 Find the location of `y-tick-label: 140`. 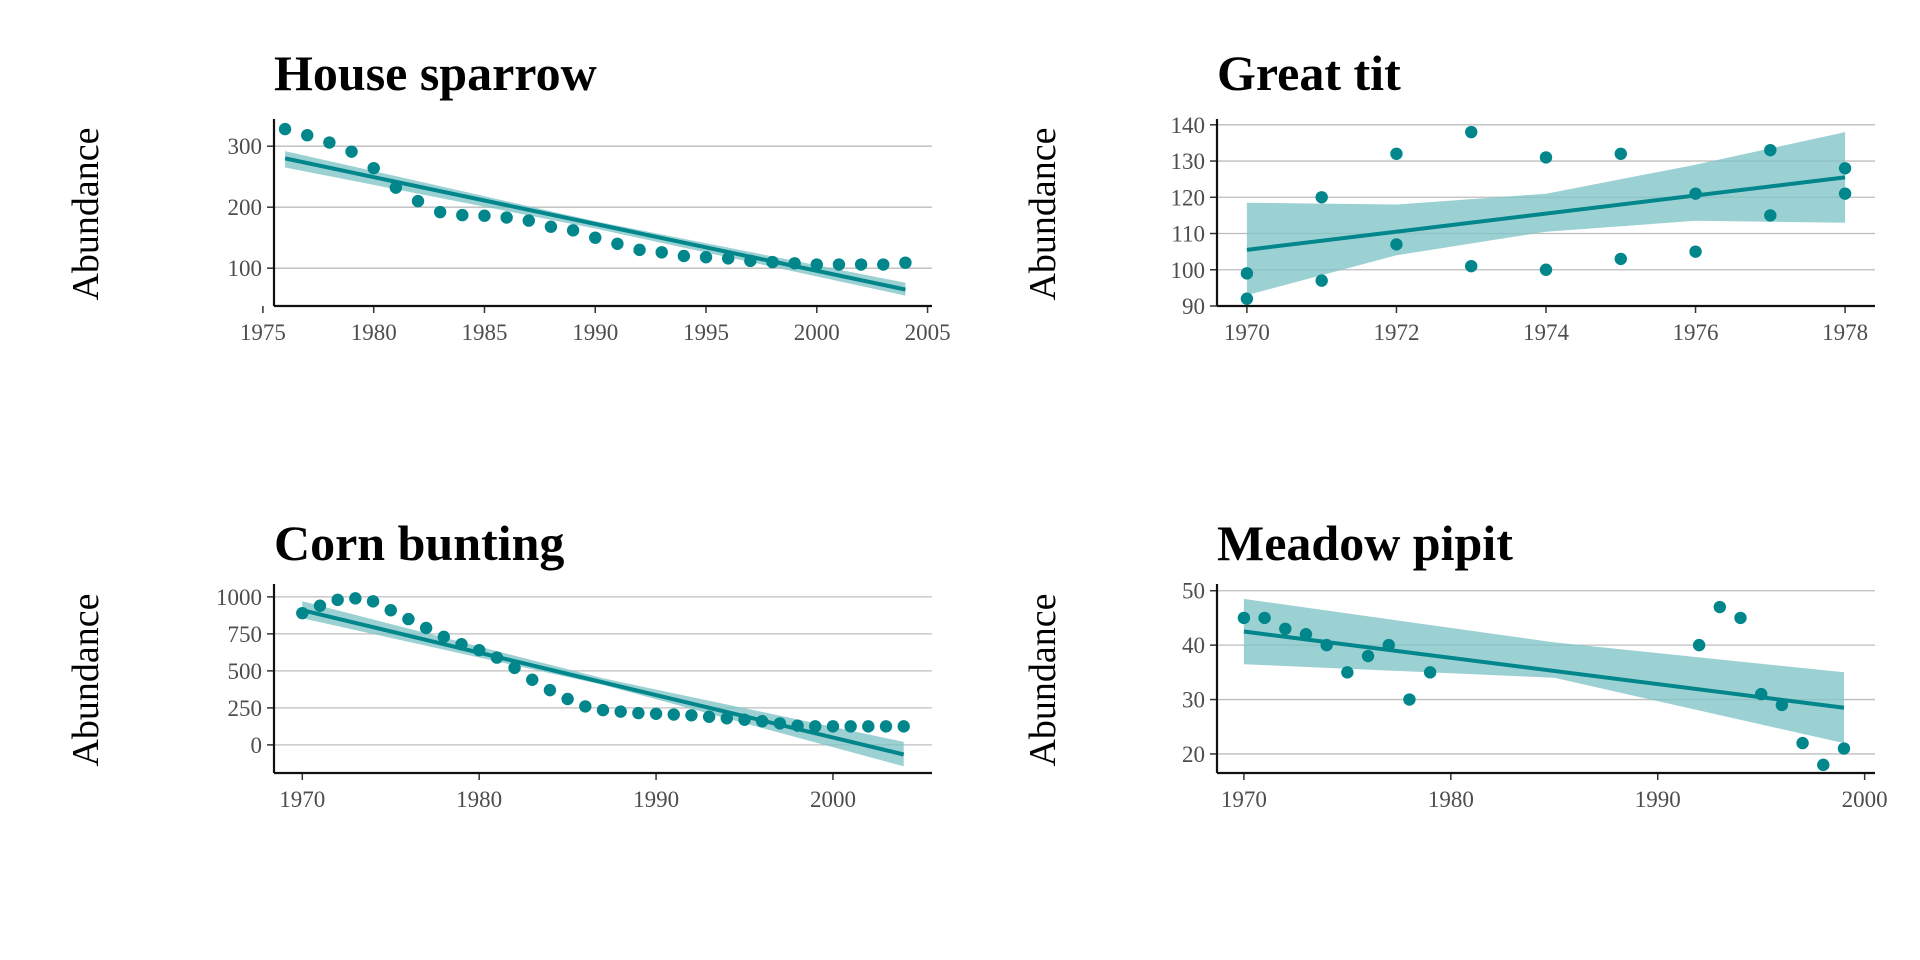

y-tick-label: 140 is located at coordinates (1188, 125).